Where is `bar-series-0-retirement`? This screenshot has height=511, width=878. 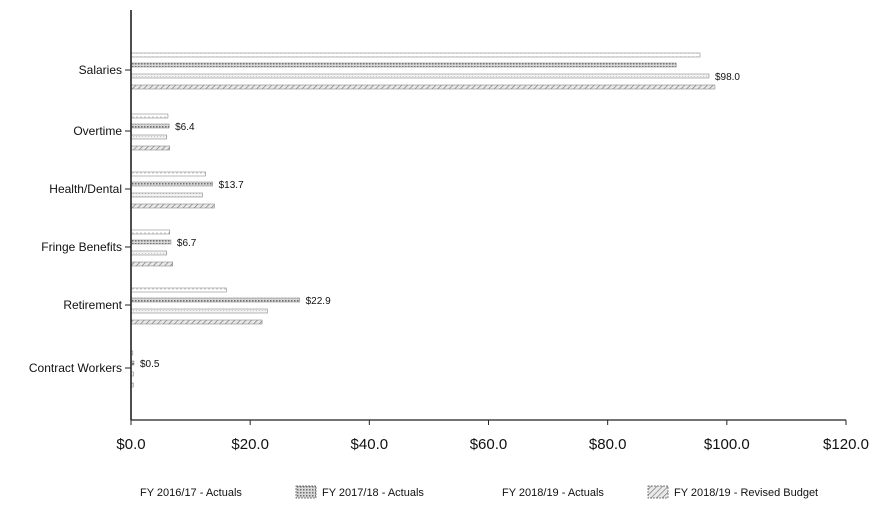 bar-series-0-retirement is located at coordinates (178, 290).